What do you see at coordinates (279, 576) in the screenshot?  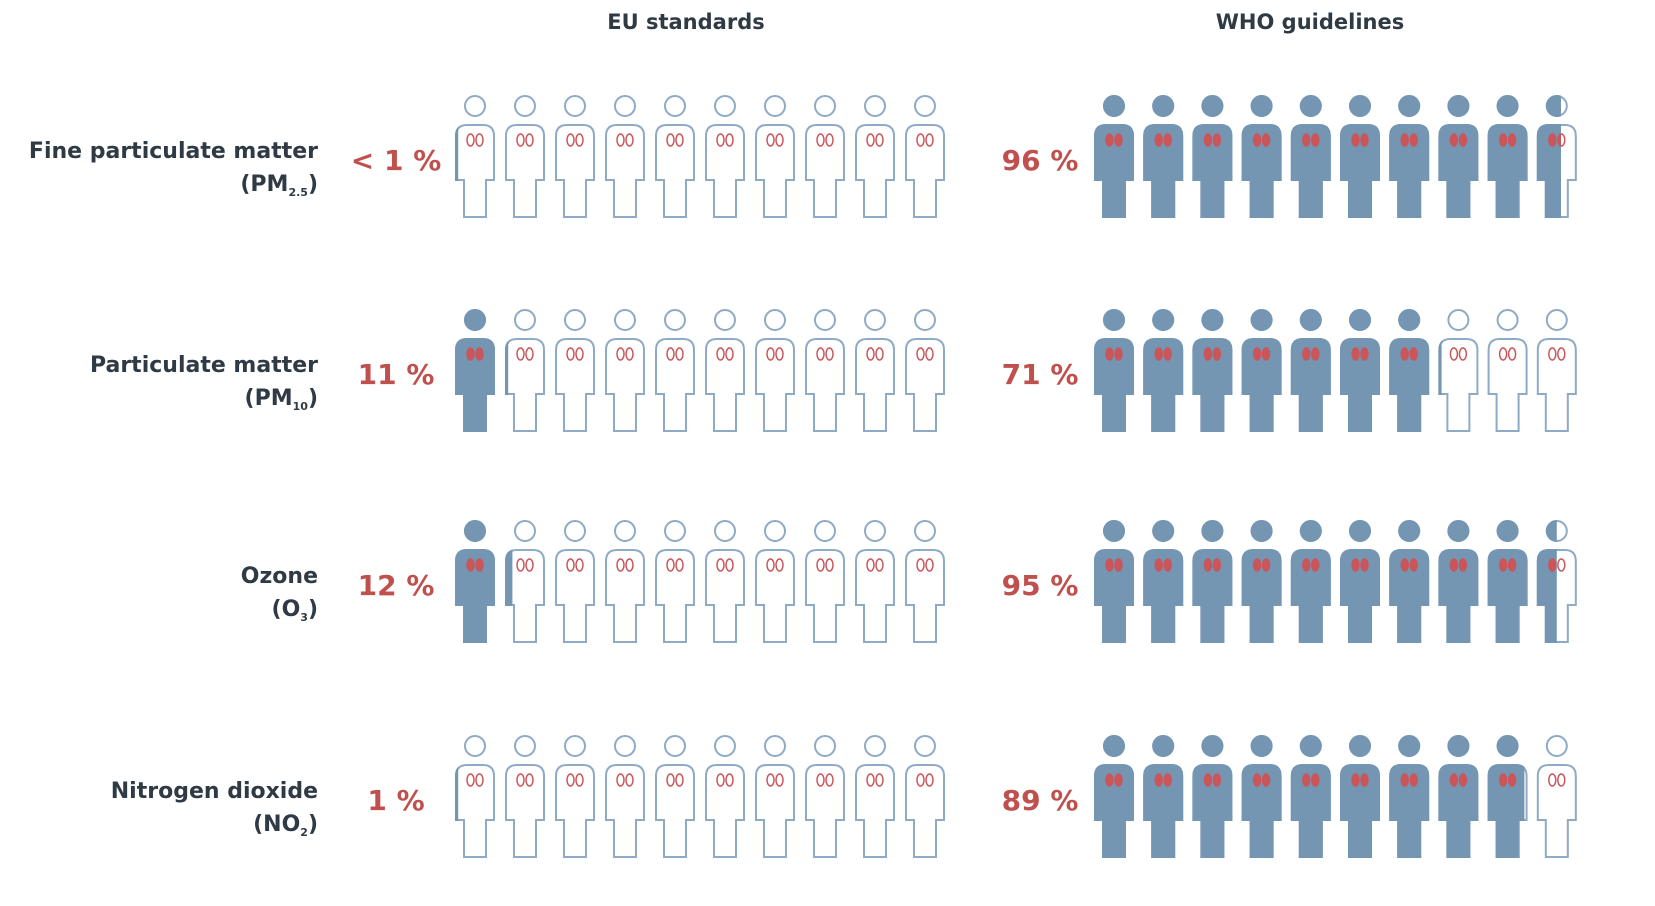 I see `row-label: Ozone` at bounding box center [279, 576].